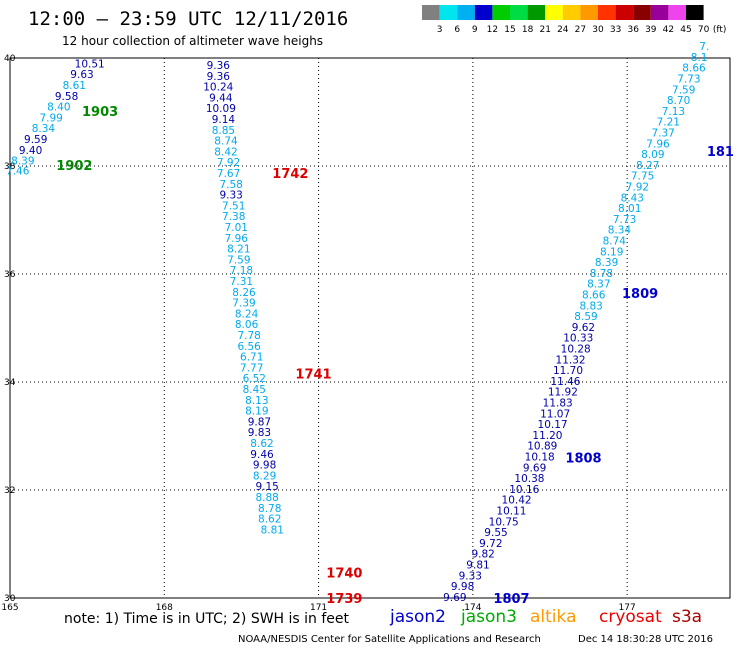 This screenshot has height=650, width=740. I want to click on wave-height-value: 8.88, so click(266, 498).